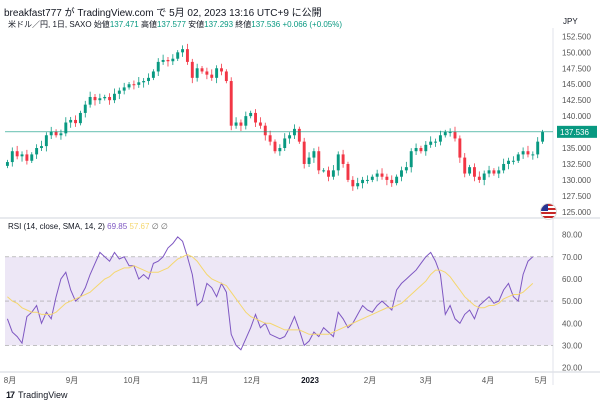  Describe the element at coordinates (576, 212) in the screenshot. I see `price-tick-label: 125.000` at that location.